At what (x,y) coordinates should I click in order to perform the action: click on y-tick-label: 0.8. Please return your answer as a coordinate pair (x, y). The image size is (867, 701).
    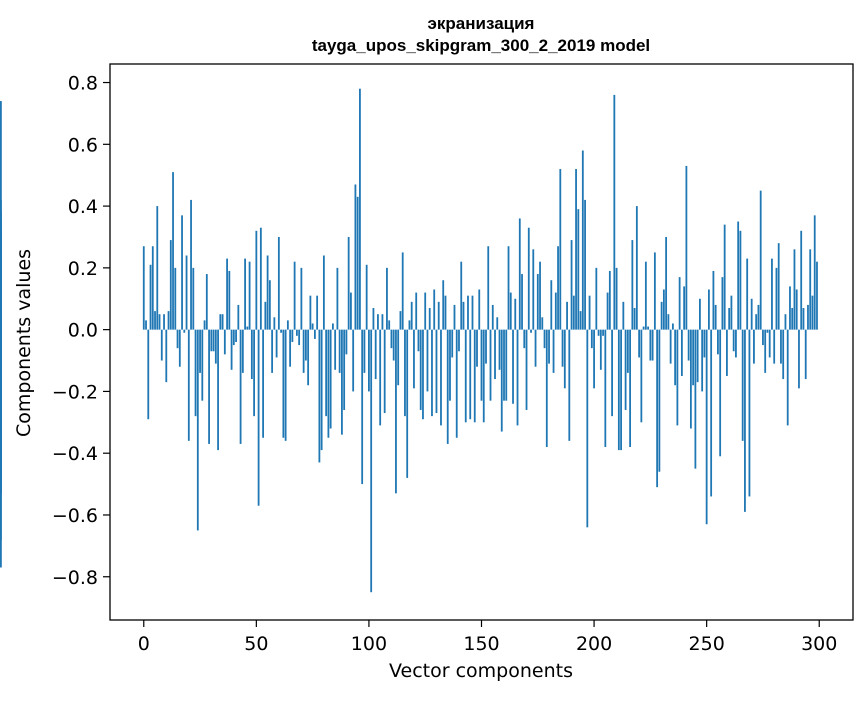
    Looking at the image, I should click on (83, 84).